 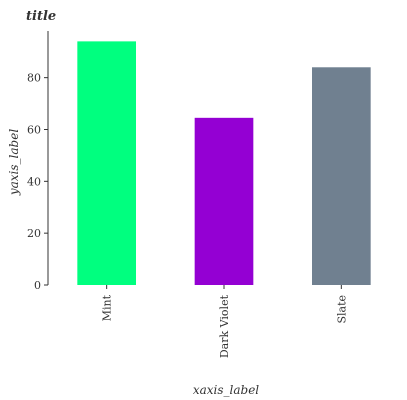 I want to click on chart-title: title, so click(x=41, y=16).